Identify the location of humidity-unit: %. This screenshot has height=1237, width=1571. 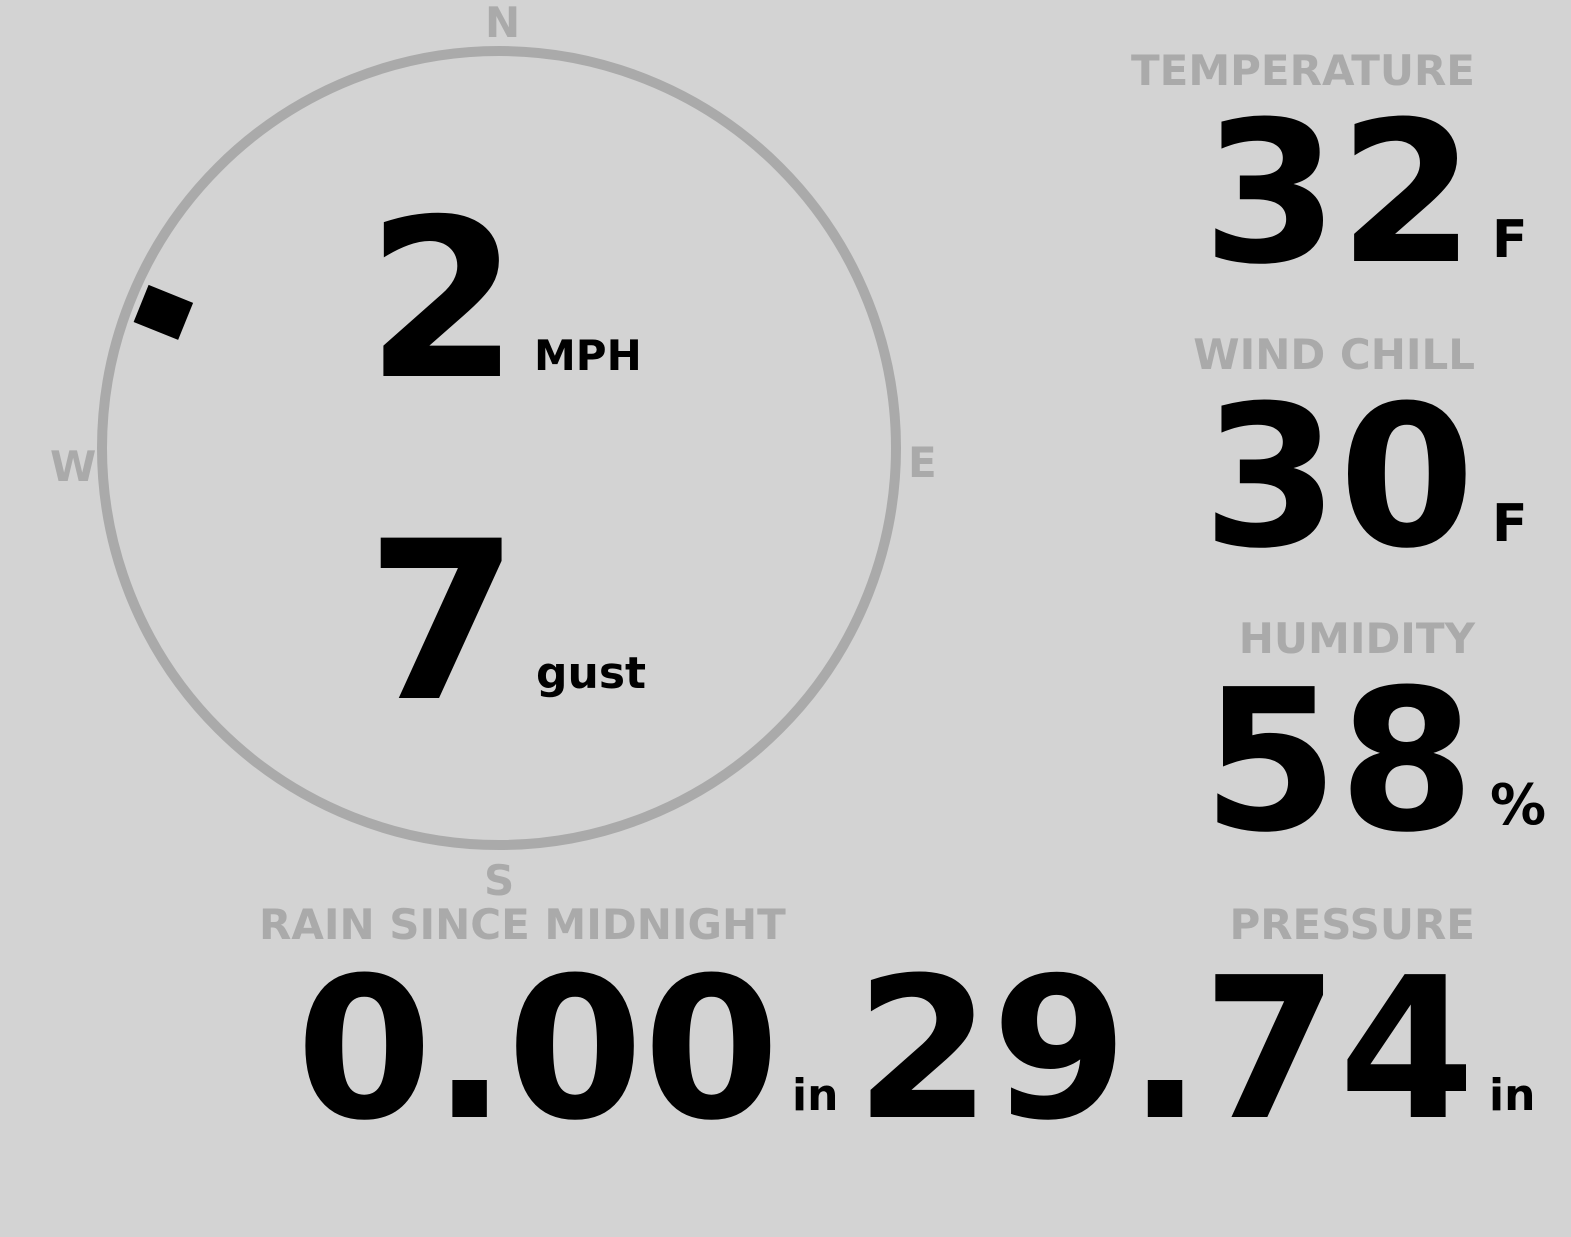
(1518, 805).